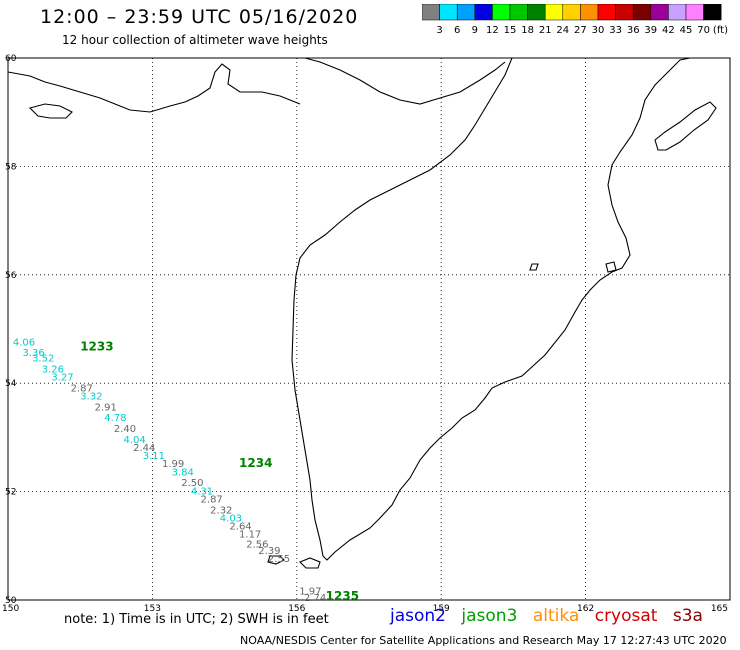 This screenshot has width=740, height=650. I want to click on wave-height-value: 2.74, so click(315, 598).